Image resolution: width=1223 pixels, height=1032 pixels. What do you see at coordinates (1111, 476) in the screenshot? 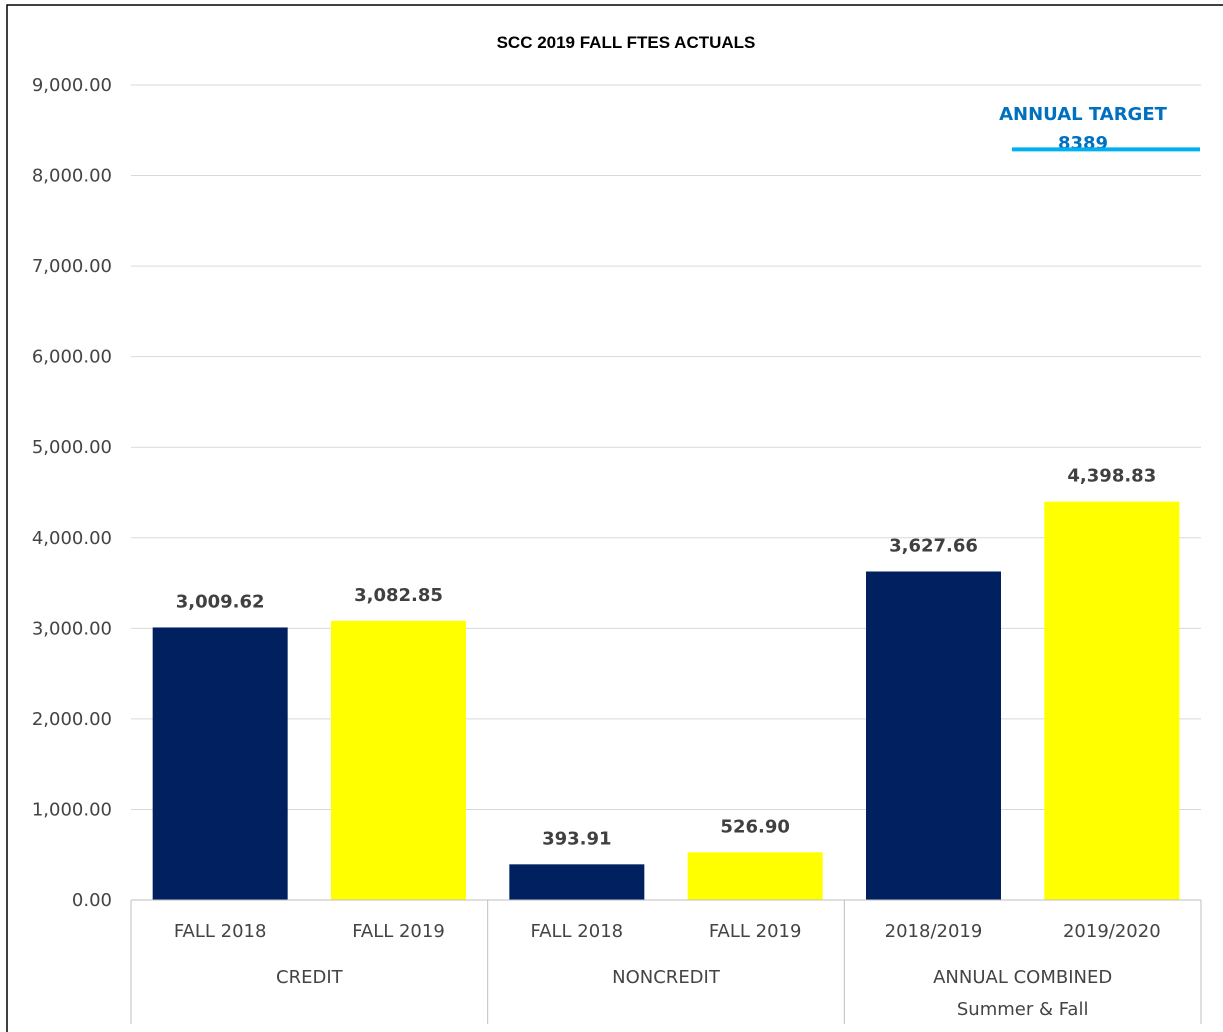
I see `data-label: 4,398.83` at bounding box center [1111, 476].